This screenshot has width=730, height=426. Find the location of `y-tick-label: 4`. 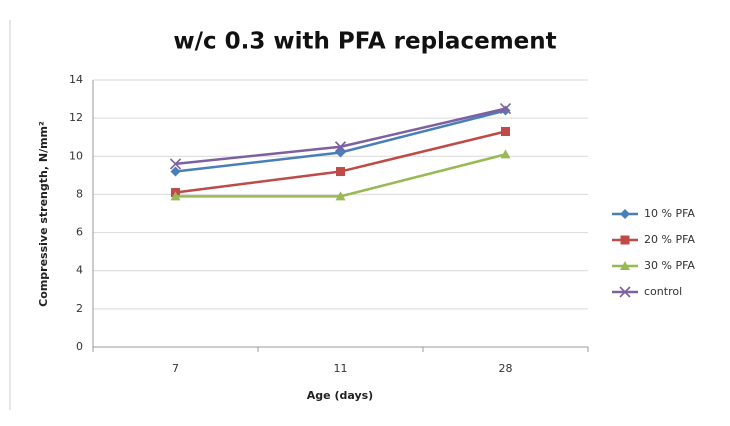

y-tick-label: 4 is located at coordinates (79, 270).